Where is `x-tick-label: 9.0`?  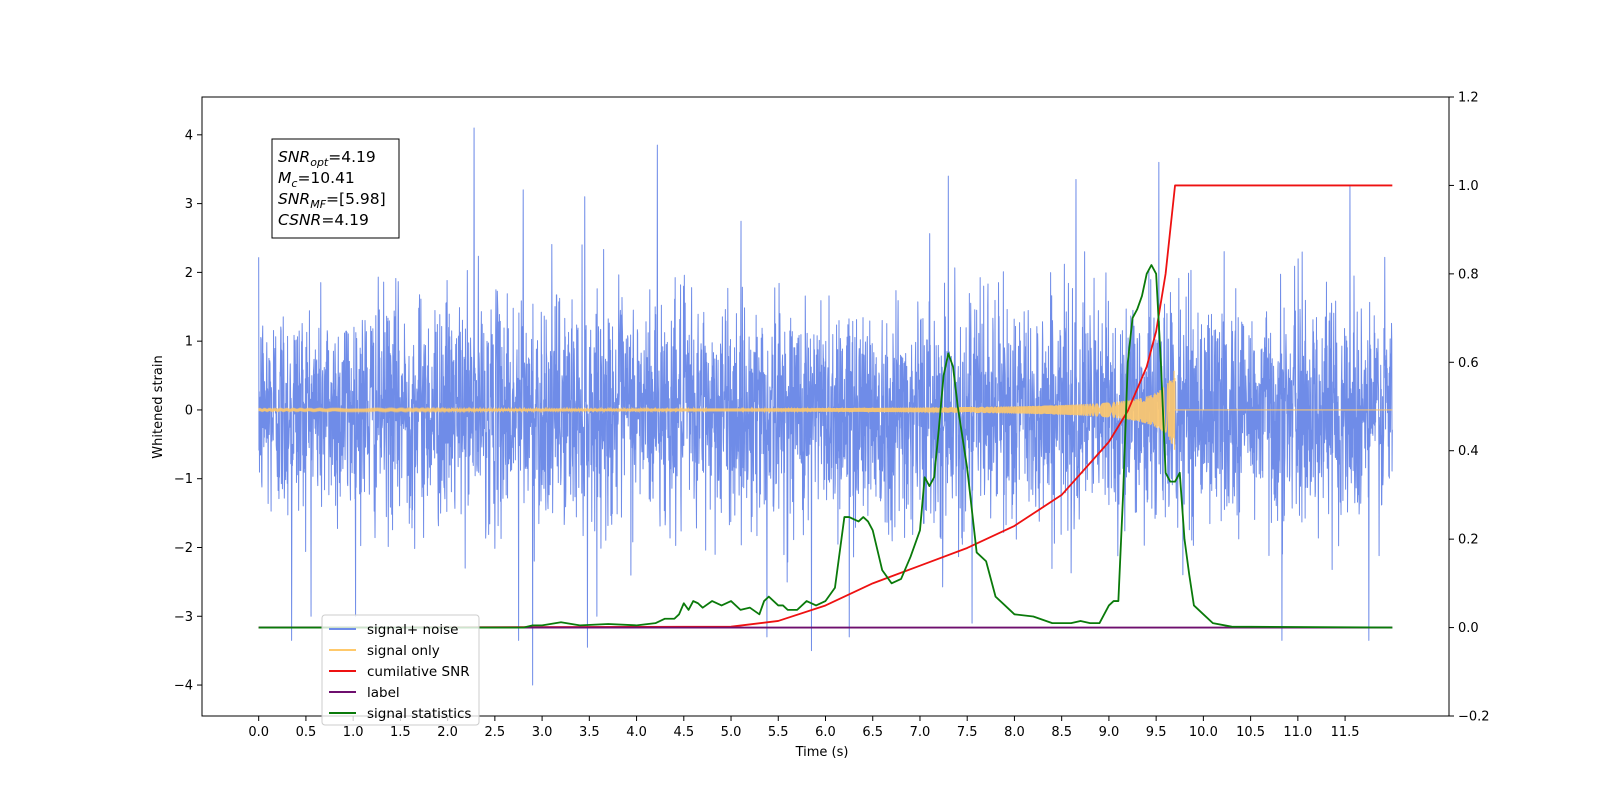 x-tick-label: 9.0 is located at coordinates (1109, 732).